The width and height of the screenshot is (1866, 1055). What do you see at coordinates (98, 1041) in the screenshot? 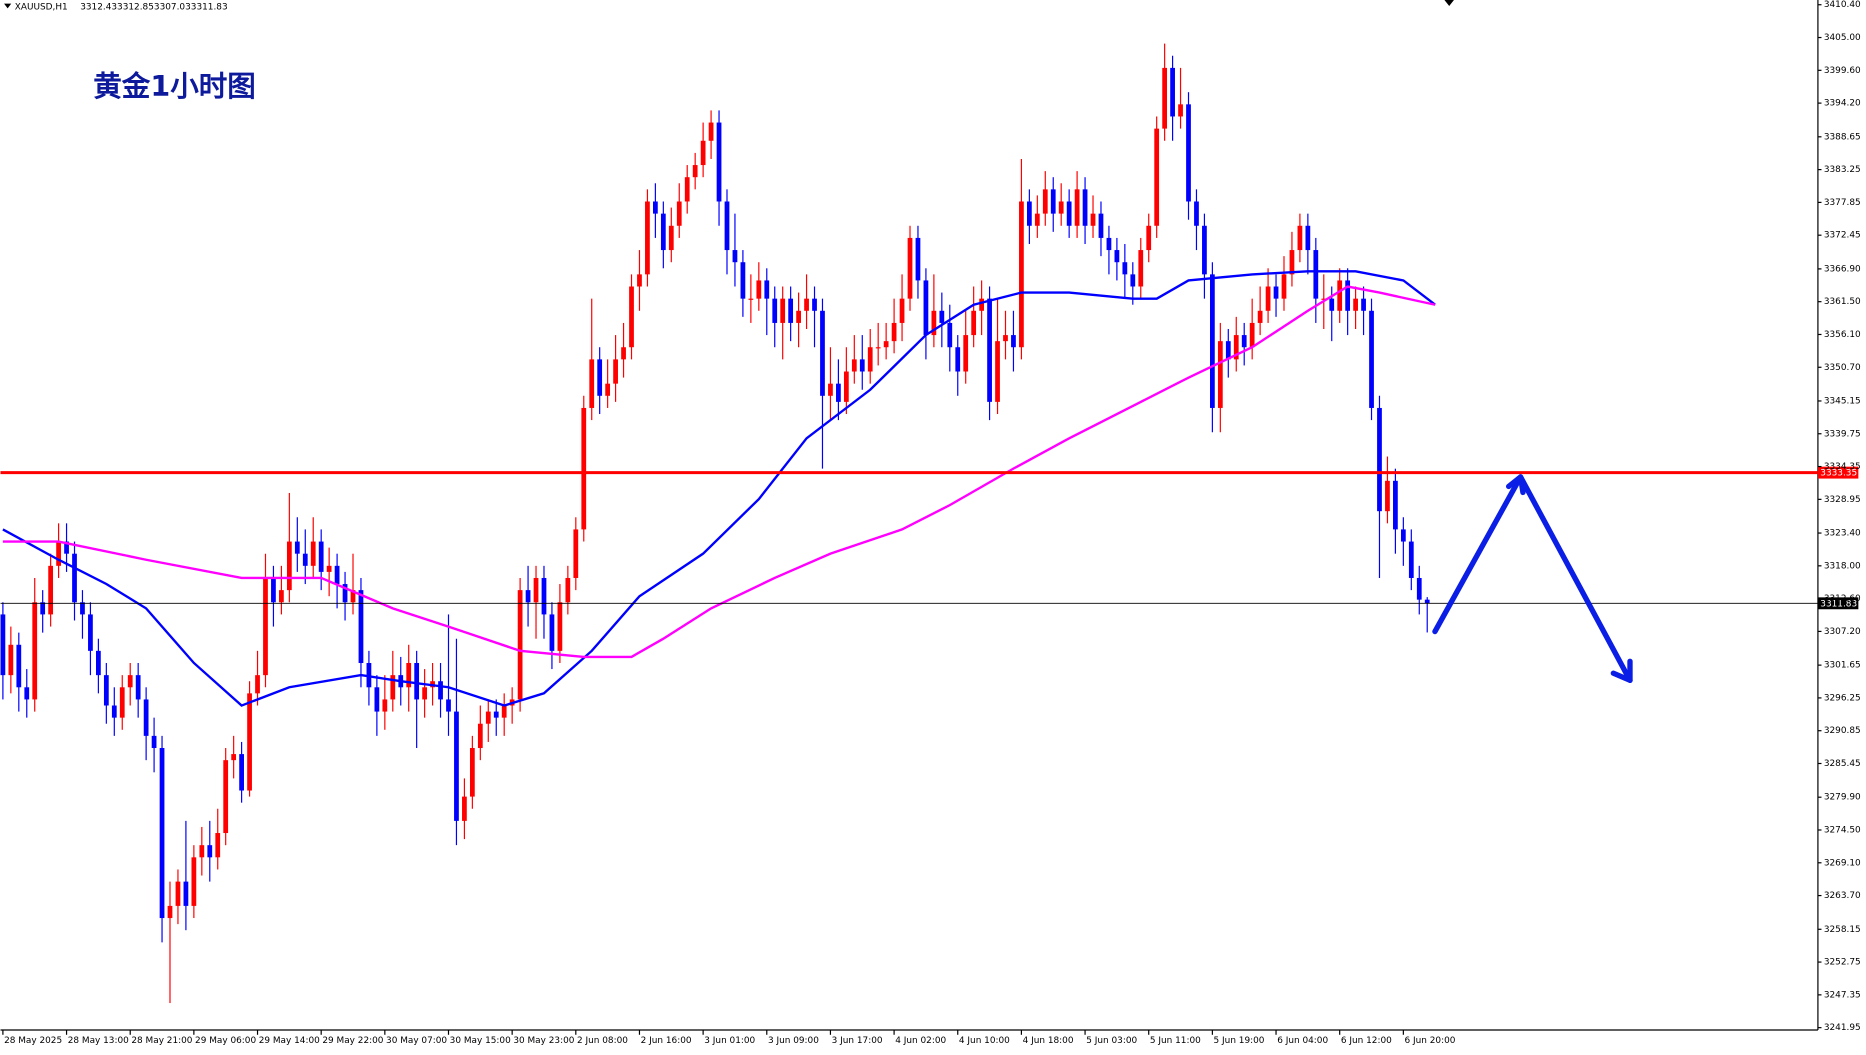
I see `x-tick-label: 28 May 13:00` at bounding box center [98, 1041].